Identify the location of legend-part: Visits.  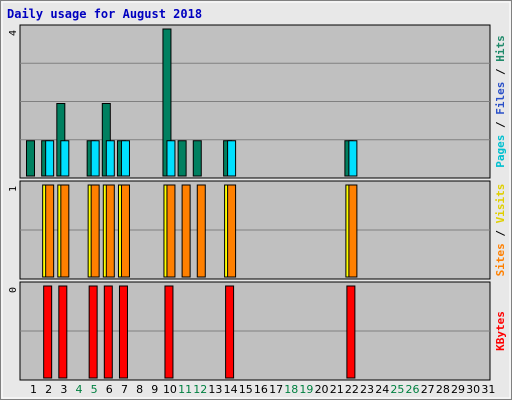
(500, 204).